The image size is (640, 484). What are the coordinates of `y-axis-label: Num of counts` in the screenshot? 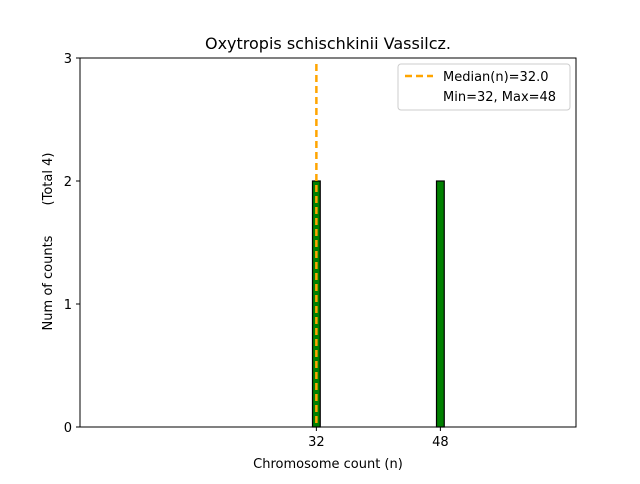 It's located at (48, 282).